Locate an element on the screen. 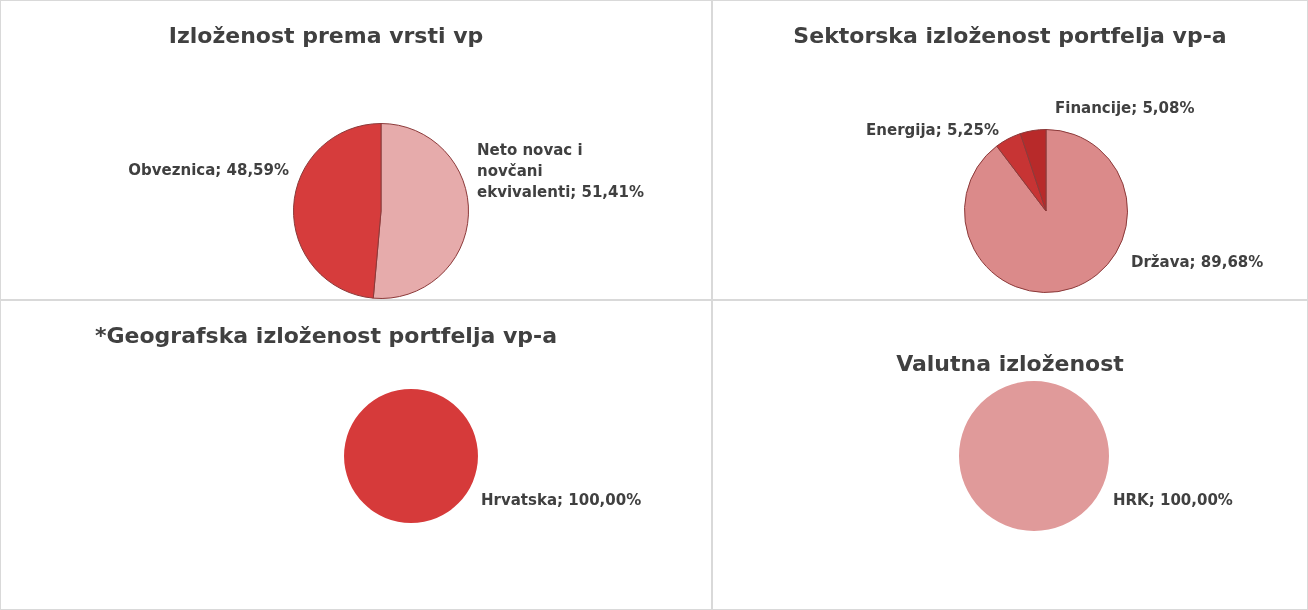  slice-label: Obveznica; 48,59% is located at coordinates (208, 169).